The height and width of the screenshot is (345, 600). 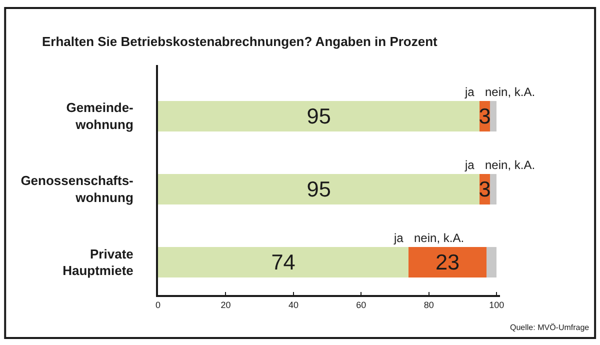 What do you see at coordinates (225, 305) in the screenshot?
I see `x-tick-label: 20` at bounding box center [225, 305].